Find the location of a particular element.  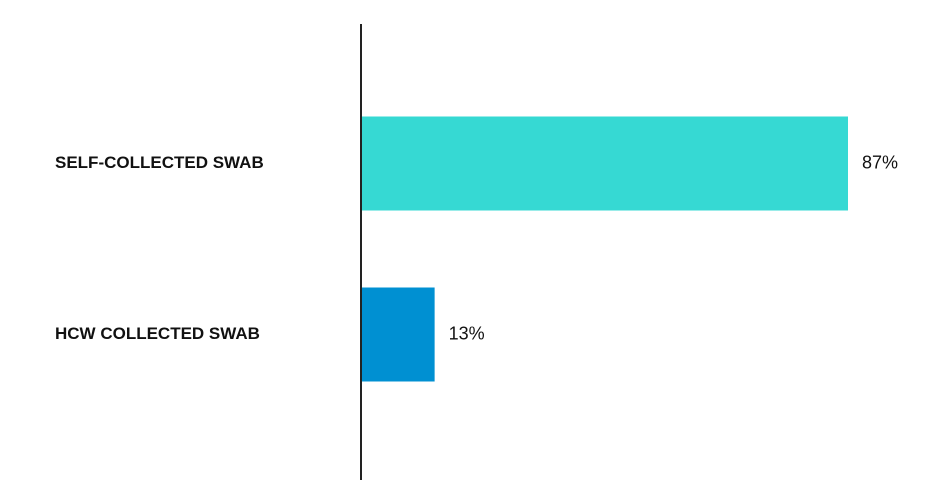

category-label: HCW COLLECTED SWAB is located at coordinates (157, 333).